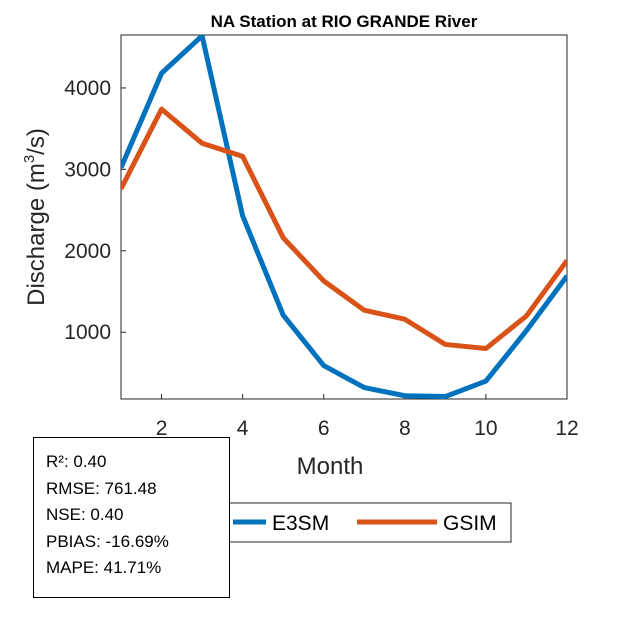 The height and width of the screenshot is (625, 625). I want to click on x-axis-label: Month, so click(330, 466).